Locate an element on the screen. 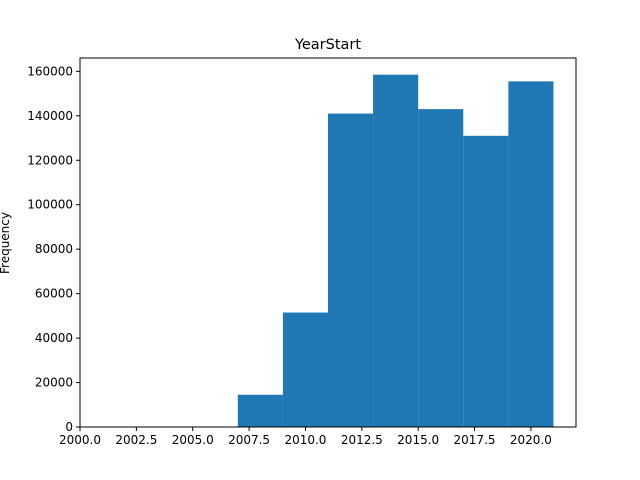  chart-title: YearStart is located at coordinates (327, 45).